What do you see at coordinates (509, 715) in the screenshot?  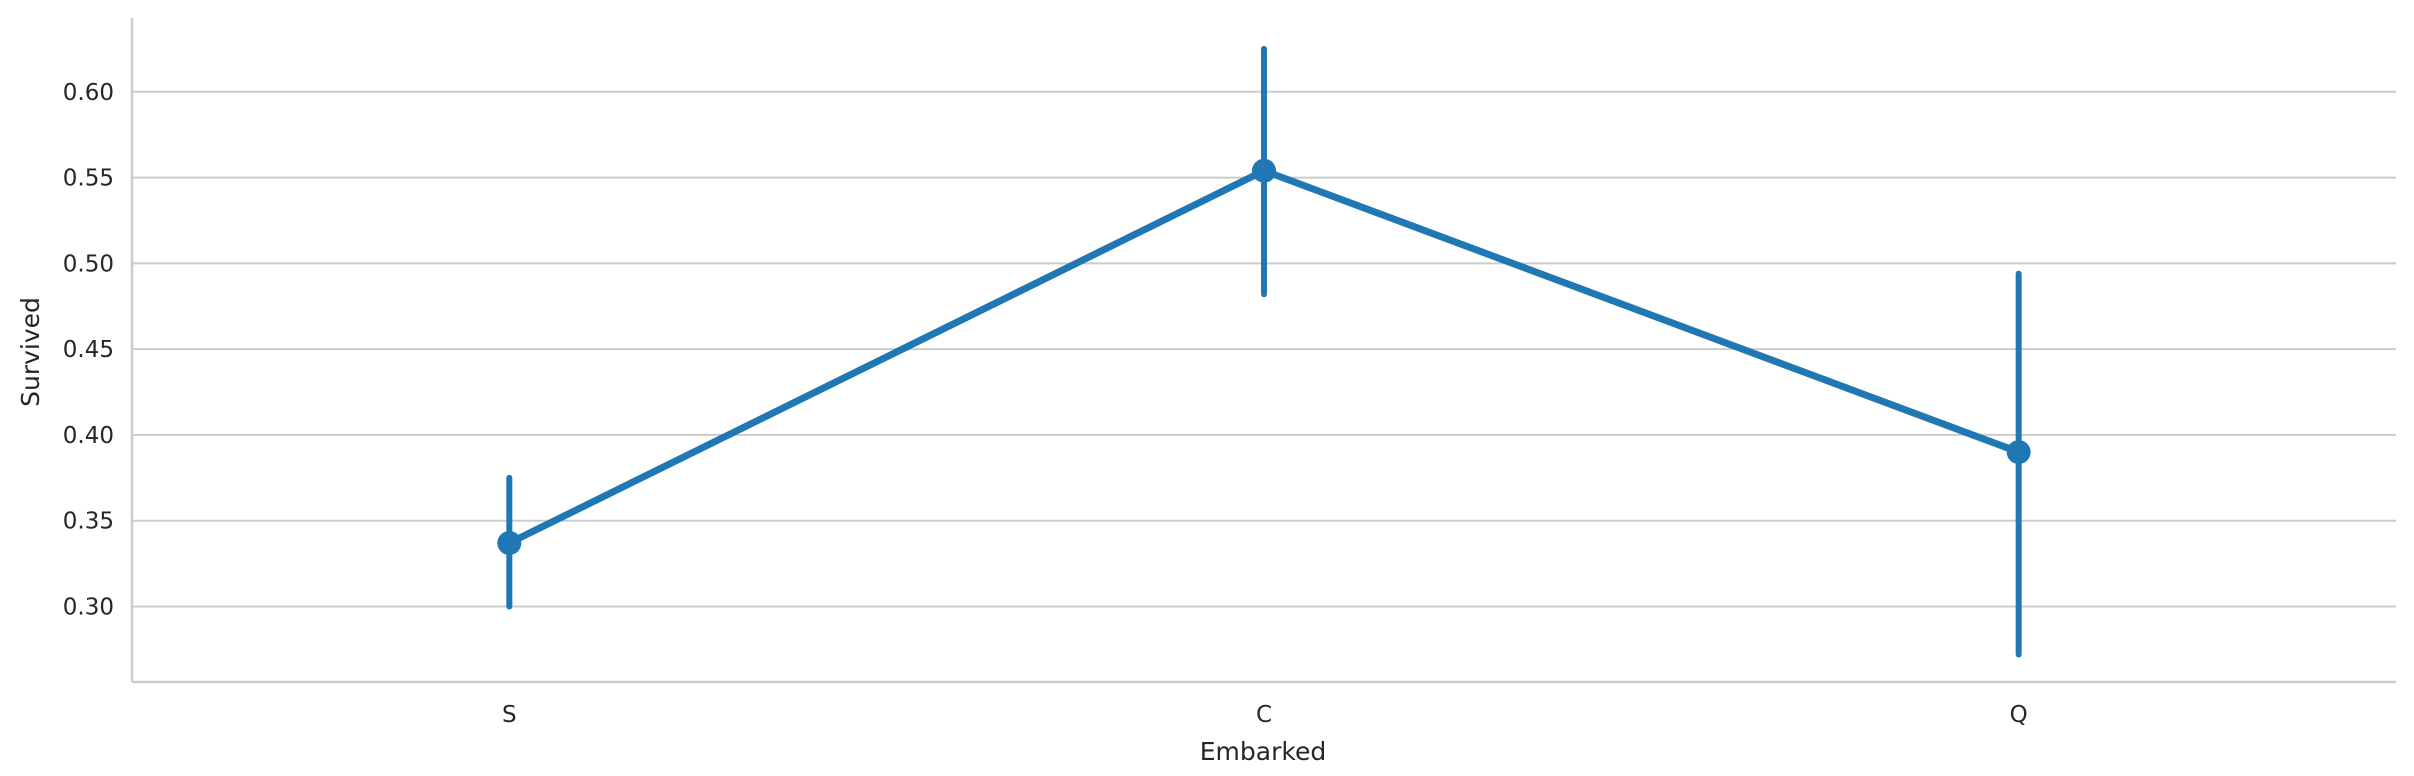 I see `x-tick-label: S` at bounding box center [509, 715].